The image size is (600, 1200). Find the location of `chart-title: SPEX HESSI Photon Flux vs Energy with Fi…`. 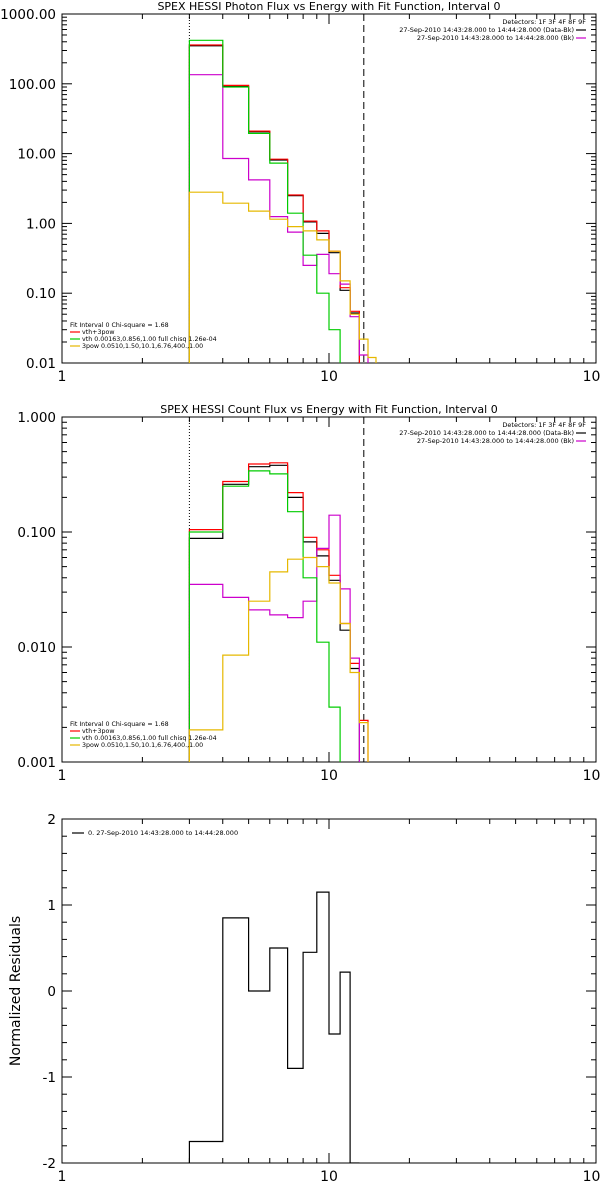

chart-title: SPEX HESSI Photon Flux vs Energy with Fi… is located at coordinates (328, 6).